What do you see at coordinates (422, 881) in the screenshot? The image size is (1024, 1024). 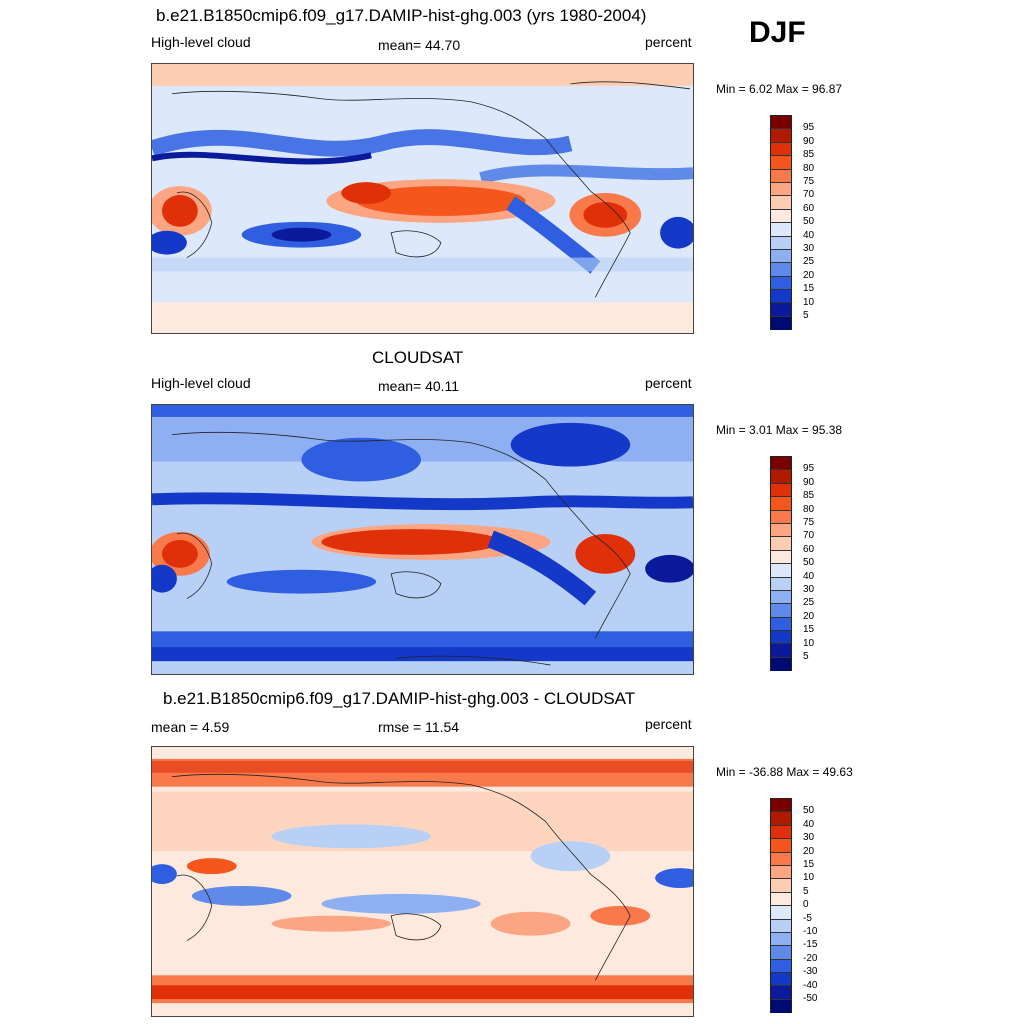 I see `panel-3-map` at bounding box center [422, 881].